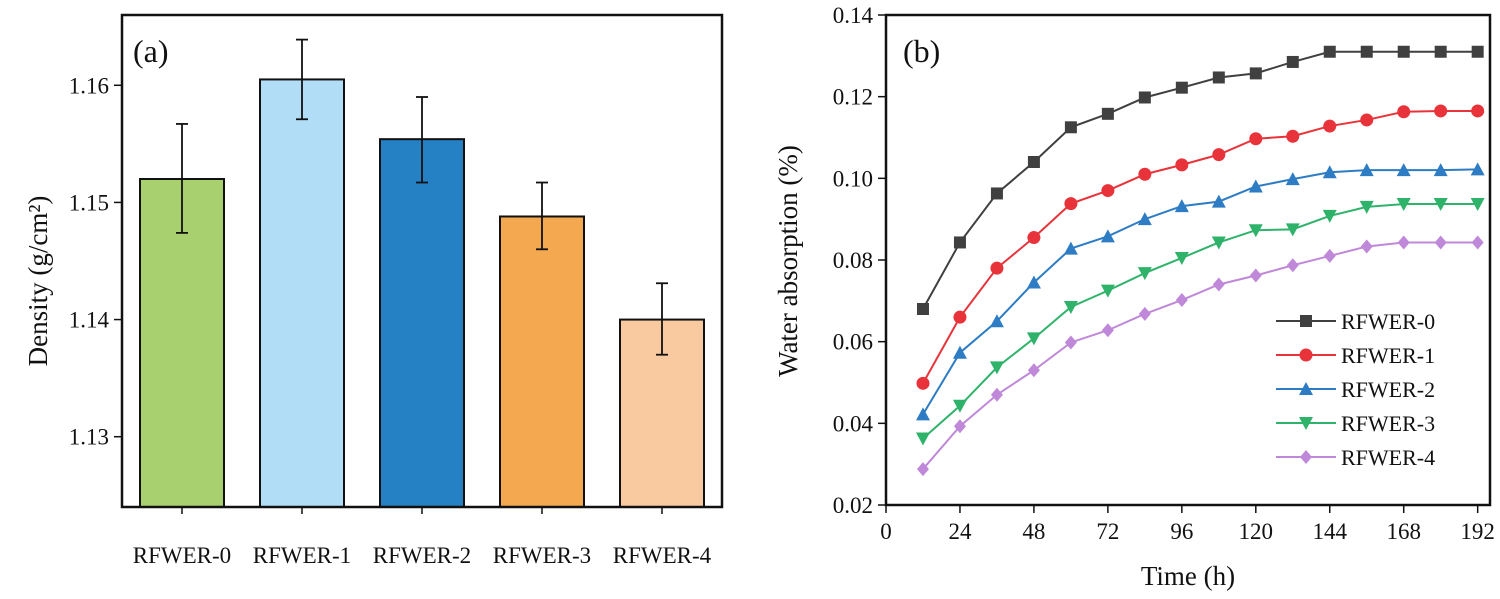 Image resolution: width=1500 pixels, height=599 pixels. I want to click on x-tick-label: 72, so click(1107, 531).